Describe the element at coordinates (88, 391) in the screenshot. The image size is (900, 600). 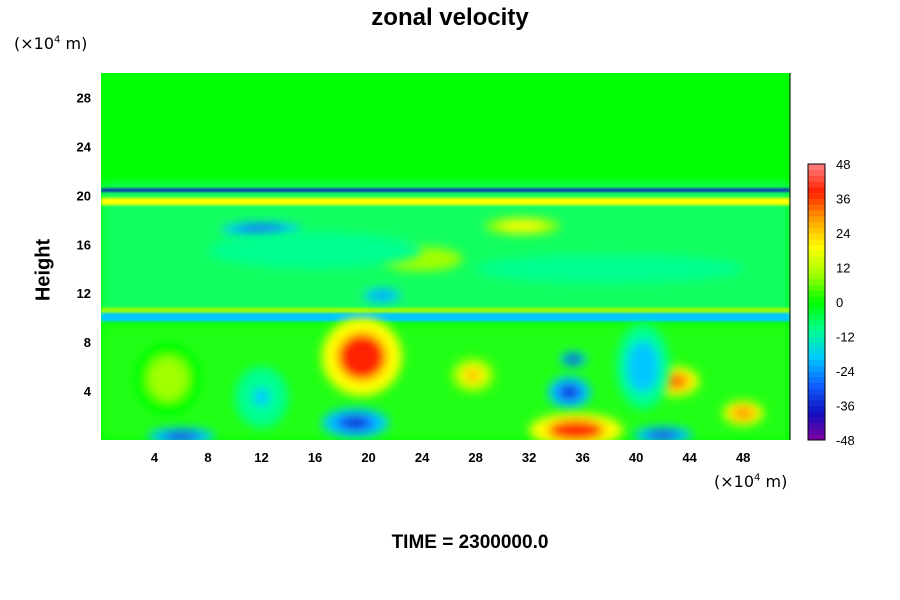
I see `y-tick-label: 4` at that location.